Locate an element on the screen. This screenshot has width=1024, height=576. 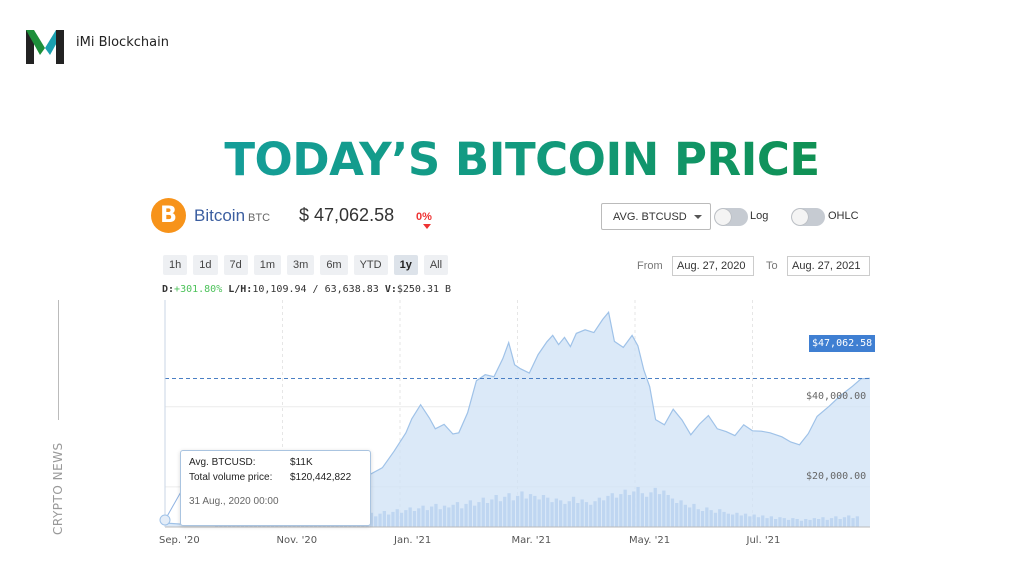
range-buttons: 1h 1d 7d 1m 3m 6m YTD 1y All is located at coordinates (306, 265).